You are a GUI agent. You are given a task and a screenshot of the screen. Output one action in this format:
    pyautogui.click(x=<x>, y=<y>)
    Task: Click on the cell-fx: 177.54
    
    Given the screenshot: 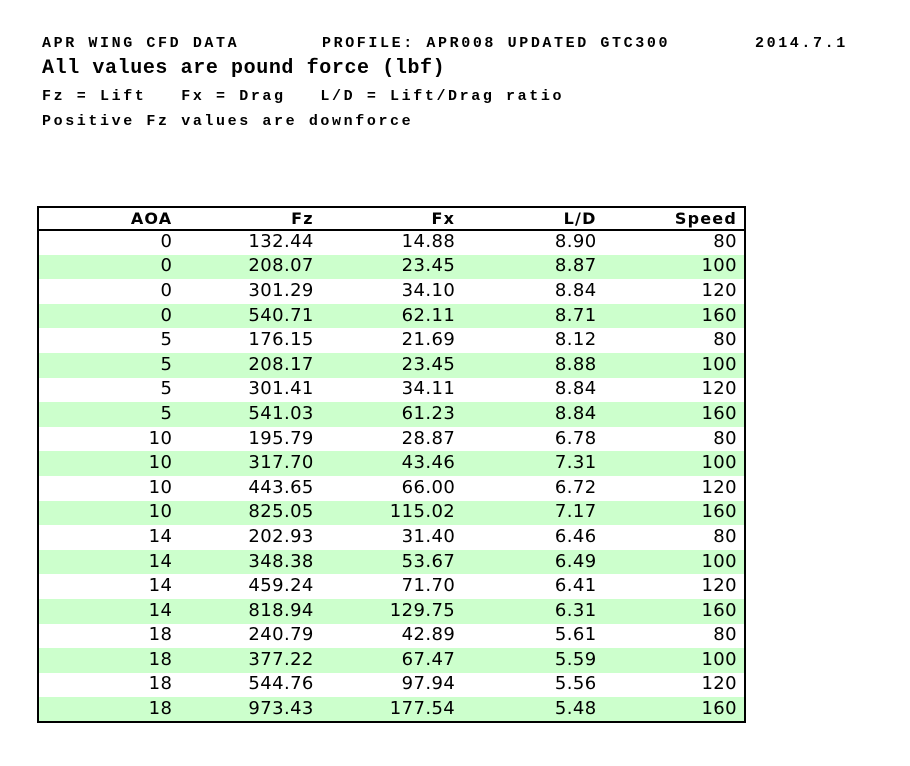 What is the action you would take?
    pyautogui.click(x=391, y=709)
    